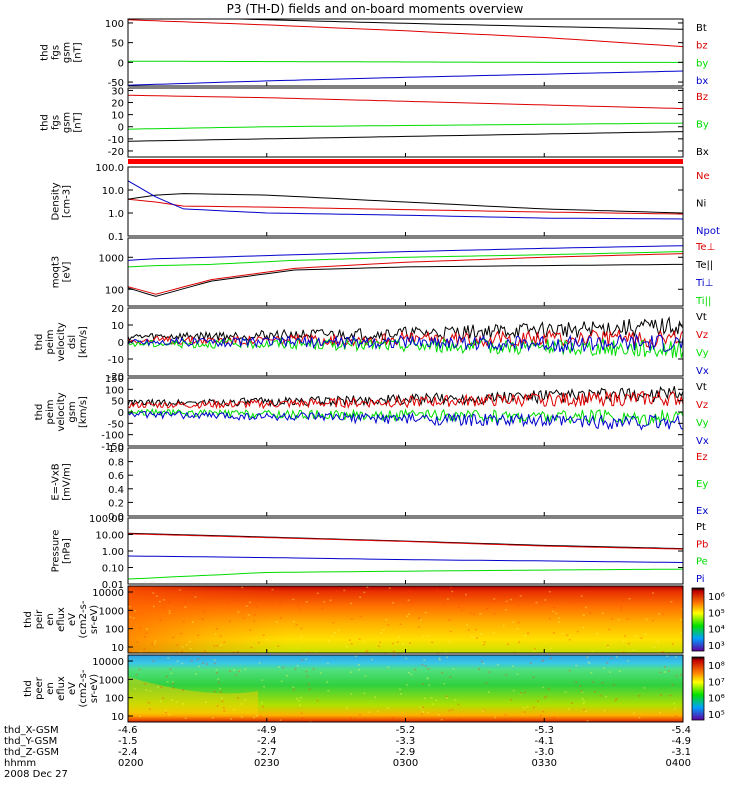  Describe the element at coordinates (544, 730) in the screenshot. I see `x-axis-value: -5.3` at that location.